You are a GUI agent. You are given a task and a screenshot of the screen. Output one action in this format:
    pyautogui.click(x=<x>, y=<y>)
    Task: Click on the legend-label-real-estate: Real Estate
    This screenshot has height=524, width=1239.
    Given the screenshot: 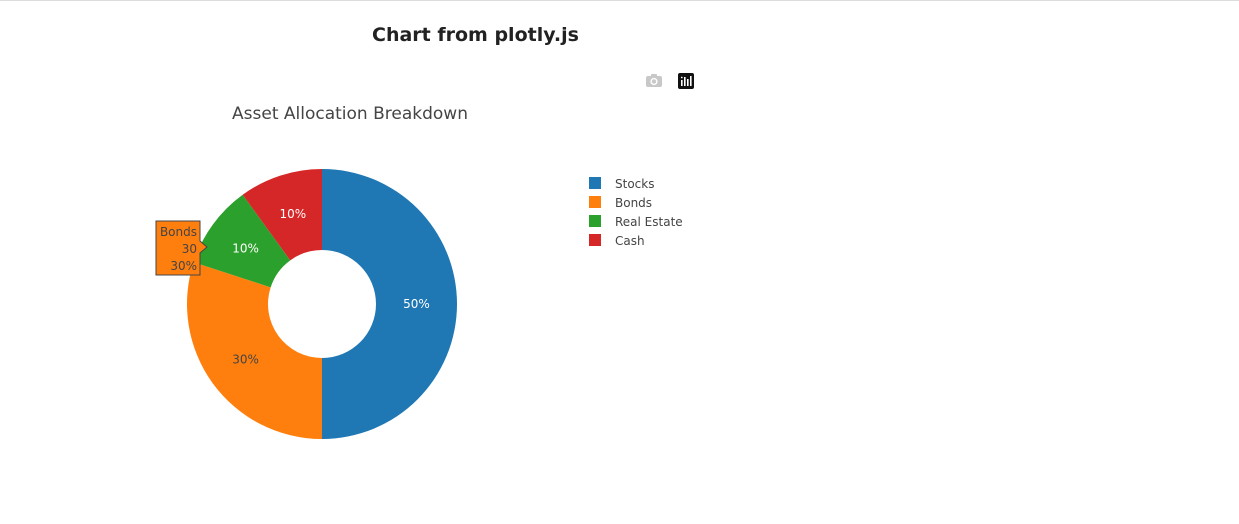 What is the action you would take?
    pyautogui.click(x=649, y=222)
    